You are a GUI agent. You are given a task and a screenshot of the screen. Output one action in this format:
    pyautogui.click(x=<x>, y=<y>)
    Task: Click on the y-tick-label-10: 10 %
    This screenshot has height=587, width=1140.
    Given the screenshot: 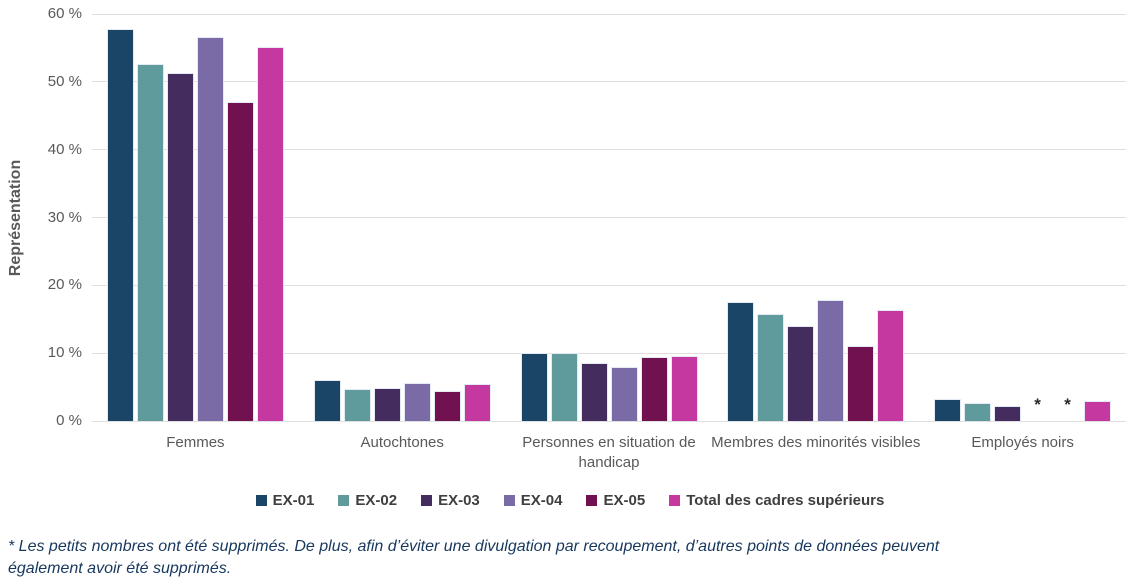 What is the action you would take?
    pyautogui.click(x=64, y=353)
    